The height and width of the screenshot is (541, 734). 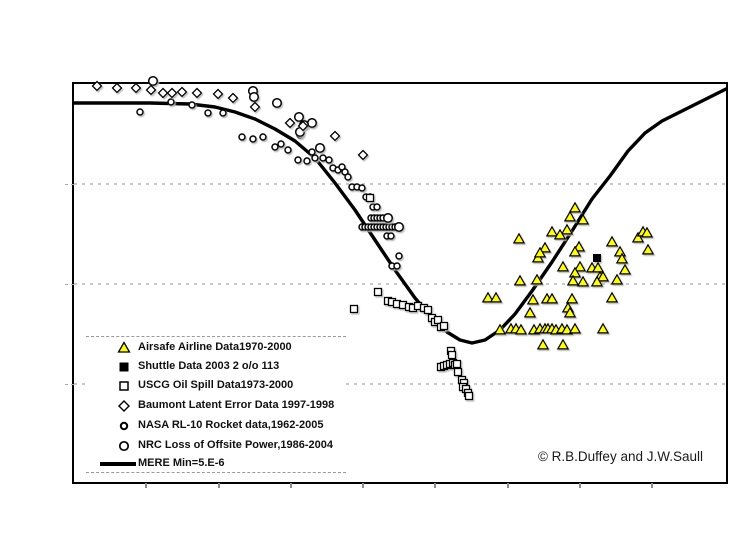 I want to click on legend-item-airsafe: Airsafe Airline Data1970-2000, so click(x=216, y=348).